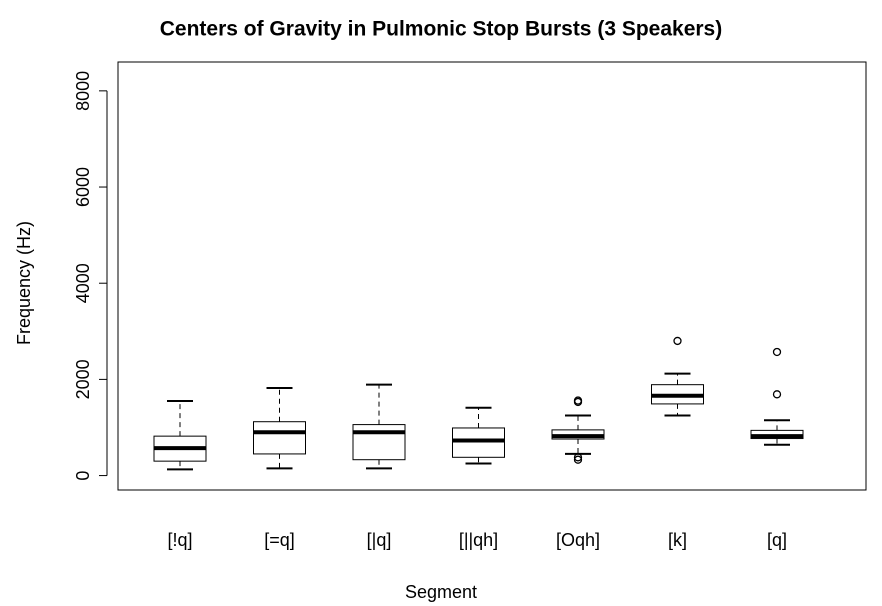  What do you see at coordinates (279, 540) in the screenshot?
I see `x-tick-label: [=q]` at bounding box center [279, 540].